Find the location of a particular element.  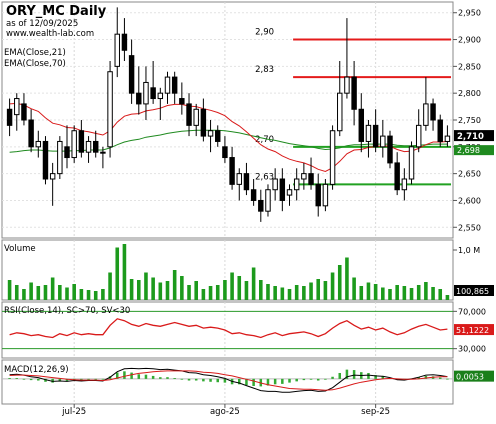

level-label: 2,63 is located at coordinates (264, 177).